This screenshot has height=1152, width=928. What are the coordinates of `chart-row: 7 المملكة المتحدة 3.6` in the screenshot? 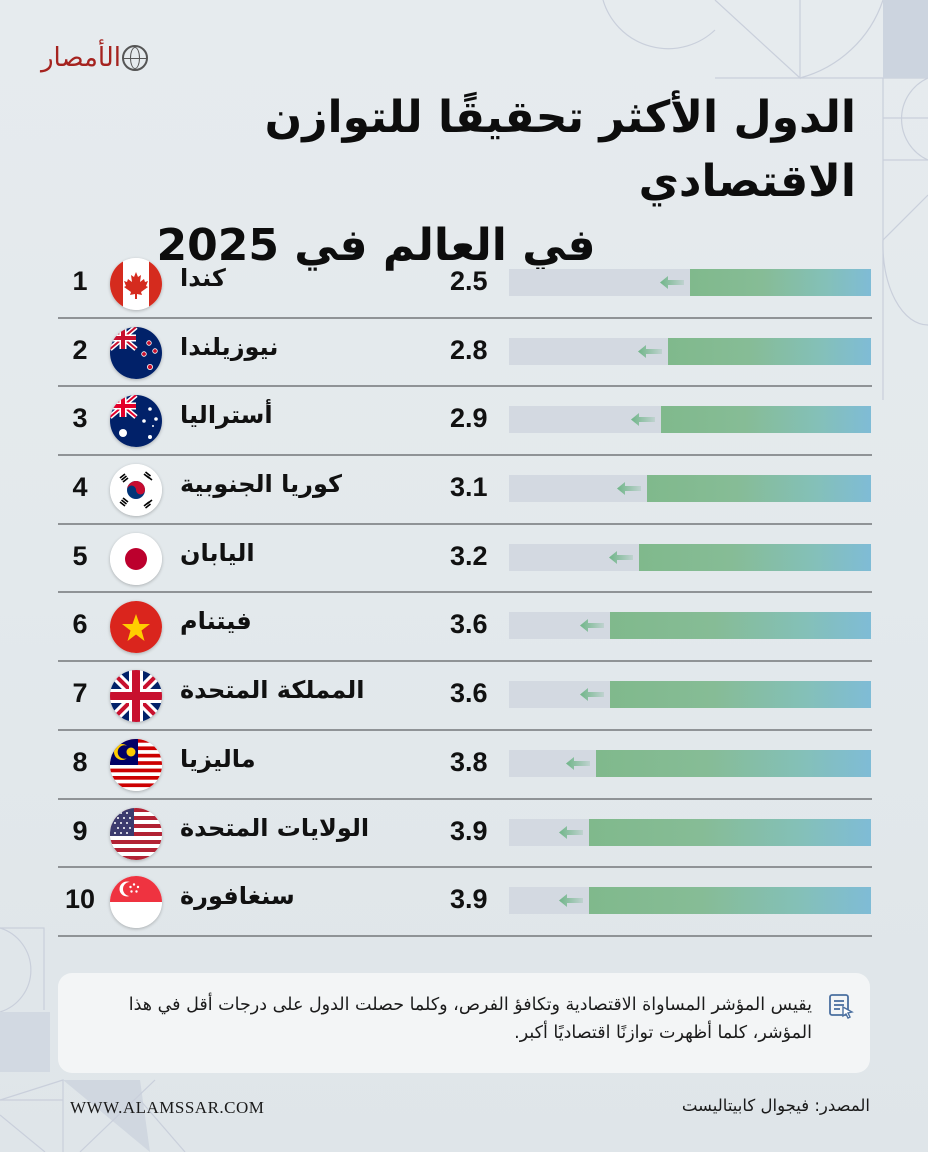 It's located at (465, 696).